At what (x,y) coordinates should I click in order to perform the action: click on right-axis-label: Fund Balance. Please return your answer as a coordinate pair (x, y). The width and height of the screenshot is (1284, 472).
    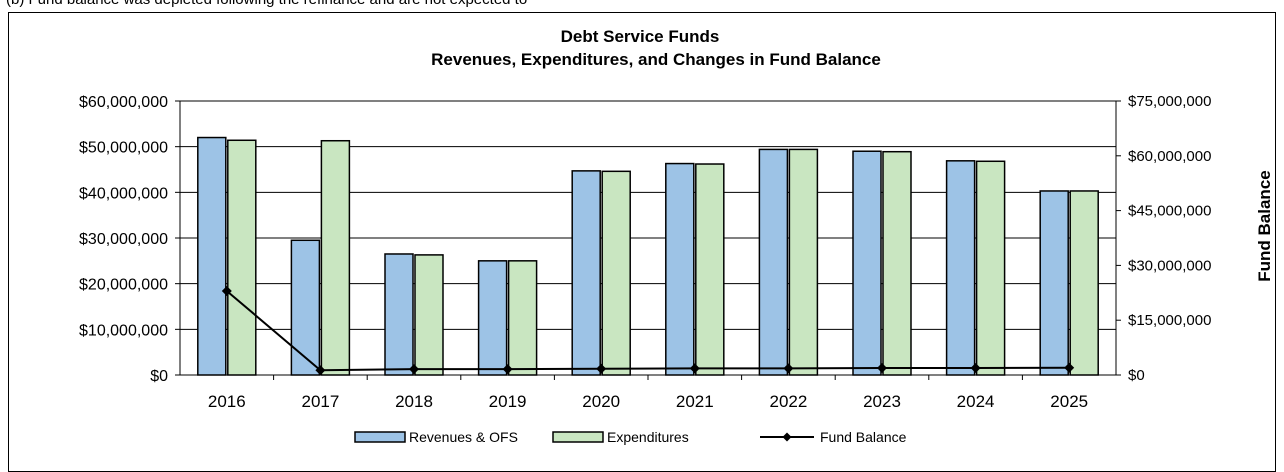
    Looking at the image, I should click on (1264, 225).